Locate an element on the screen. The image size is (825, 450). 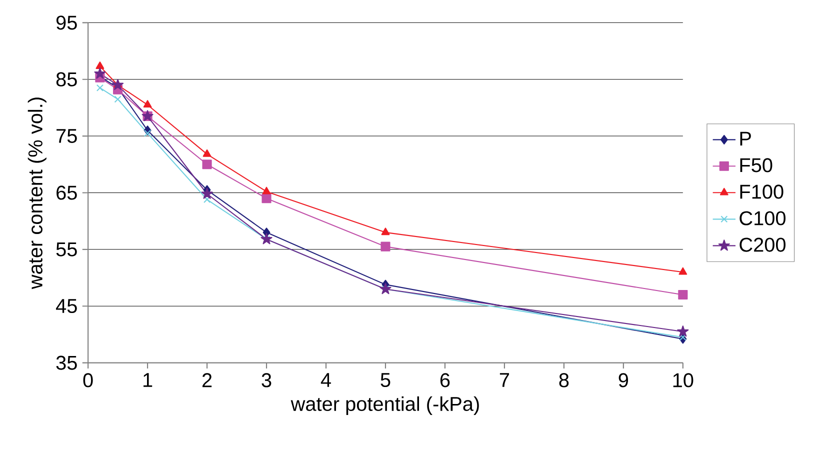
y-tick-label: 95 is located at coordinates (66, 23).